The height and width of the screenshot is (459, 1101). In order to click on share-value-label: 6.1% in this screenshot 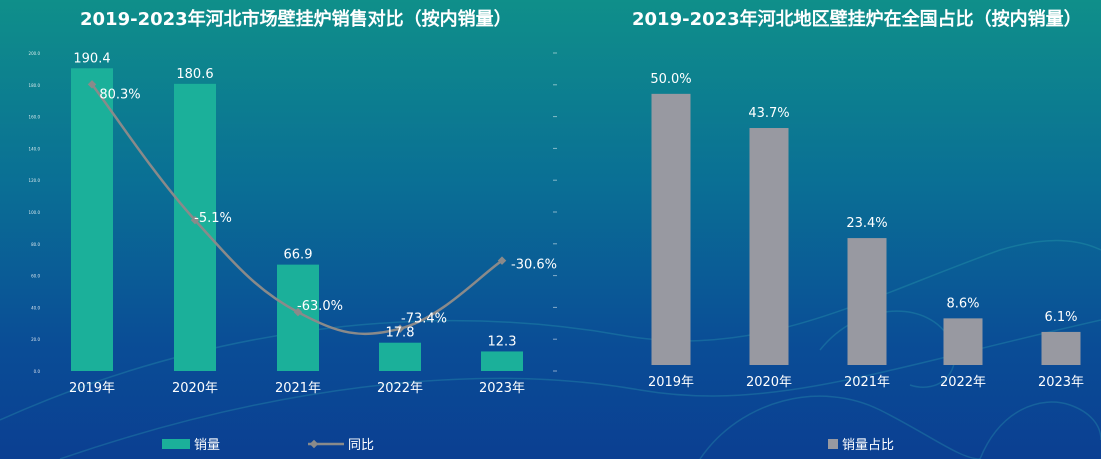, I will do `click(1060, 317)`.